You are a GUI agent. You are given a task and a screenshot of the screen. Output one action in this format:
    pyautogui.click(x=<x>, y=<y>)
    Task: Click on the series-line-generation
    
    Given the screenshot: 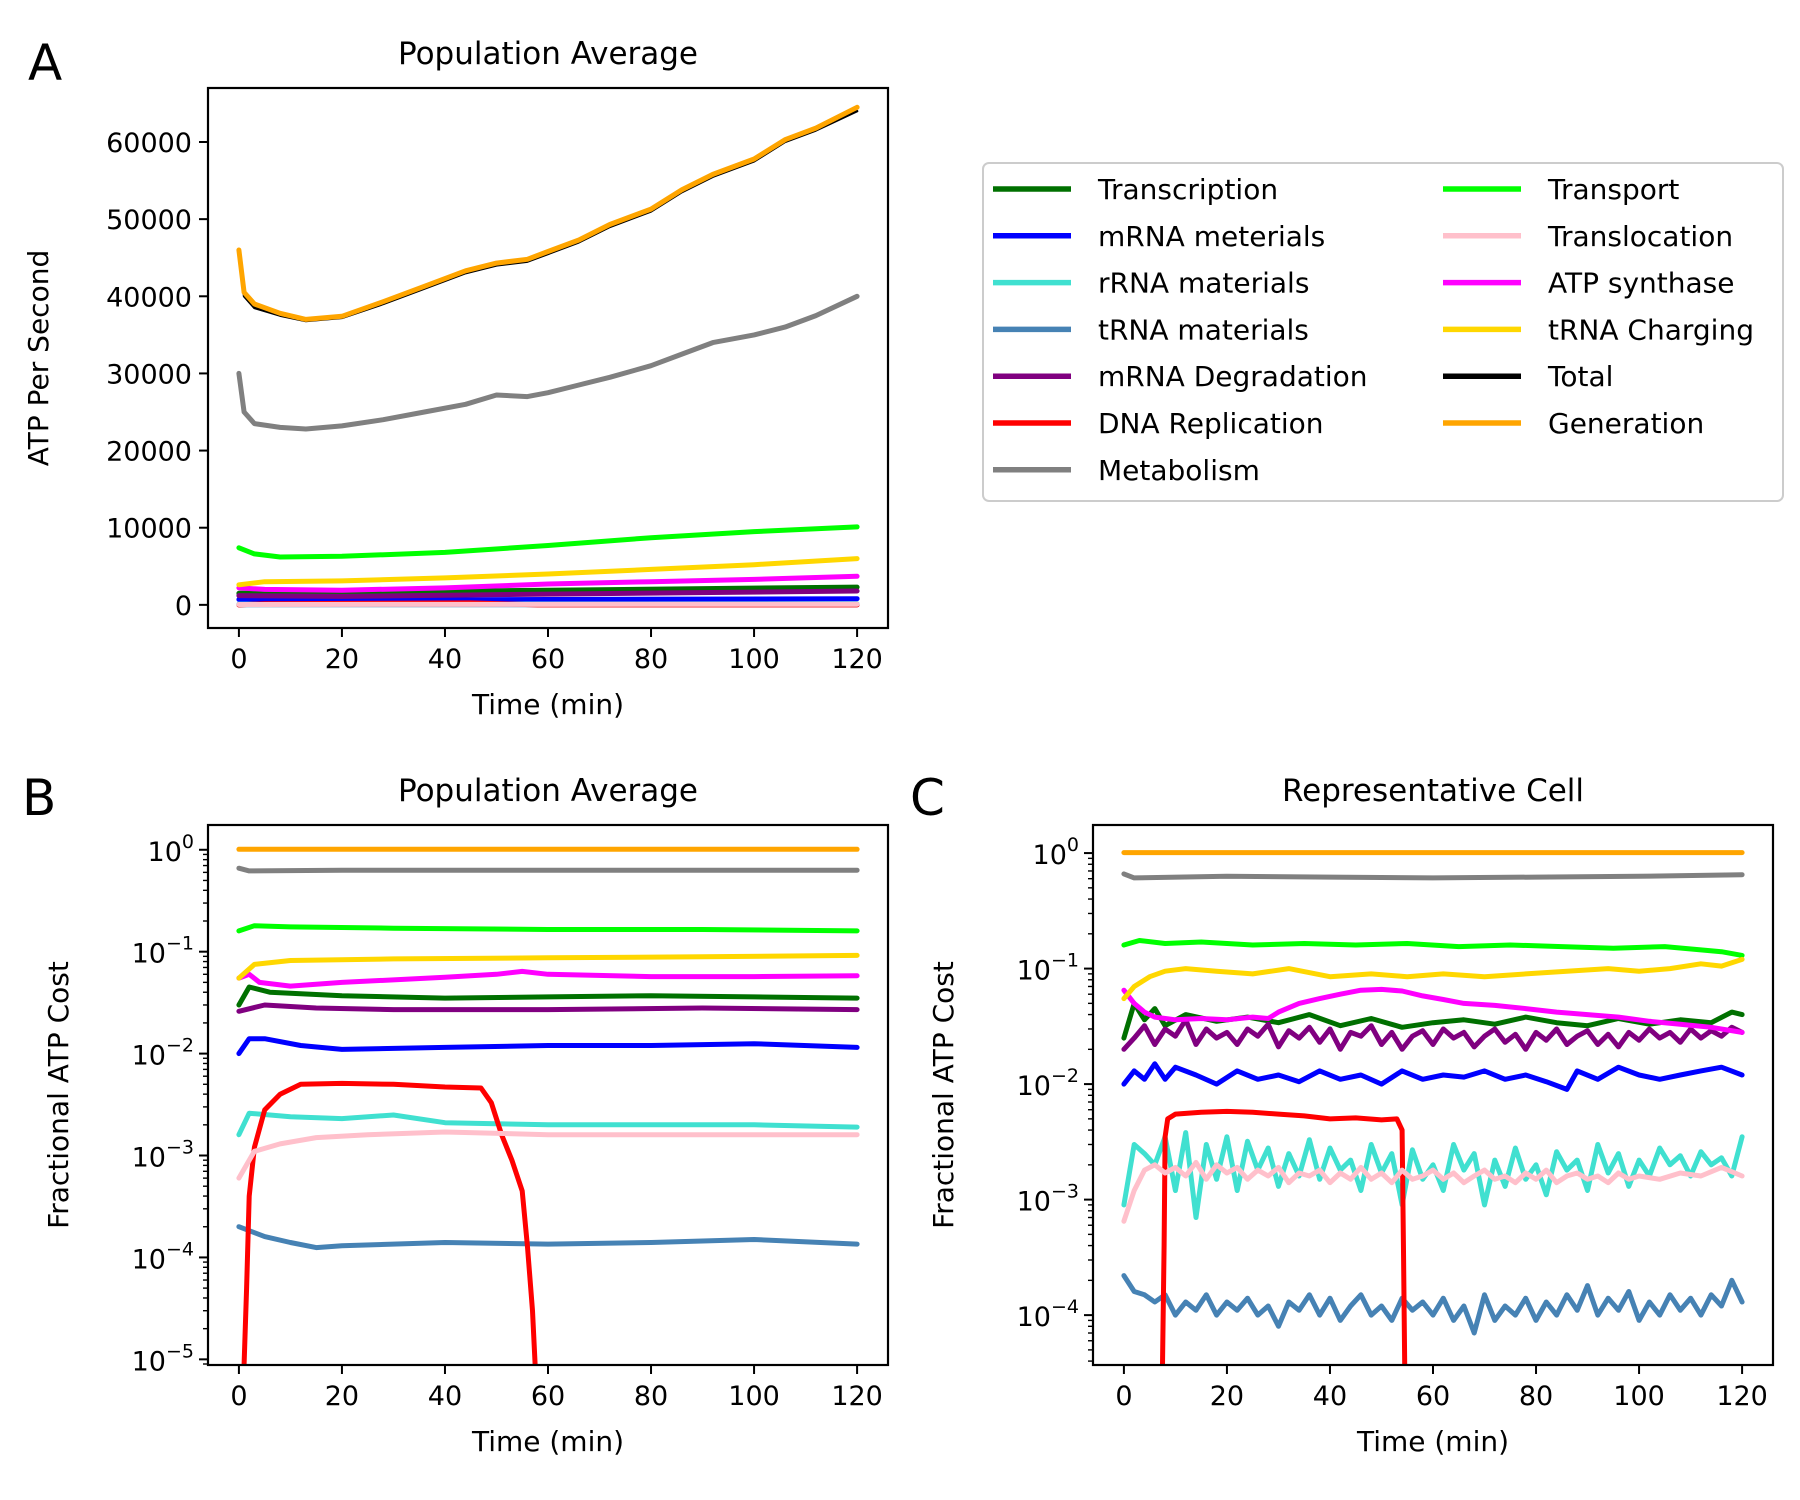 What is the action you would take?
    pyautogui.click(x=548, y=213)
    